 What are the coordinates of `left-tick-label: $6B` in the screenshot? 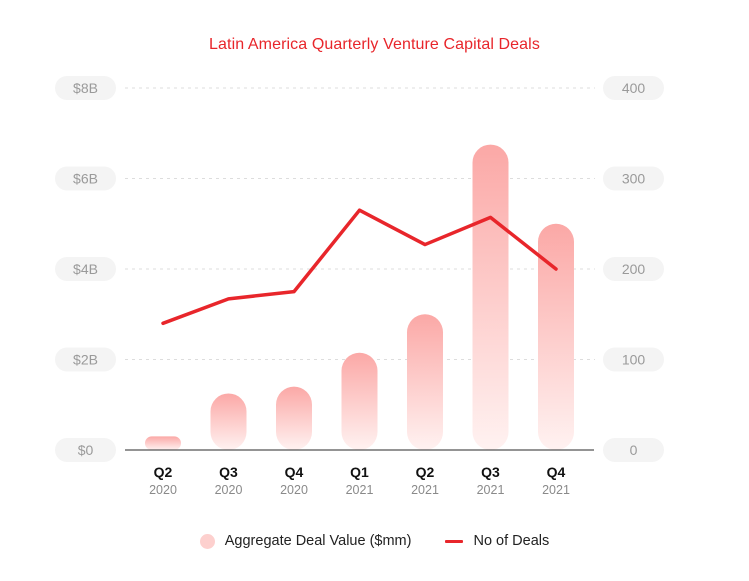 It's located at (85, 179).